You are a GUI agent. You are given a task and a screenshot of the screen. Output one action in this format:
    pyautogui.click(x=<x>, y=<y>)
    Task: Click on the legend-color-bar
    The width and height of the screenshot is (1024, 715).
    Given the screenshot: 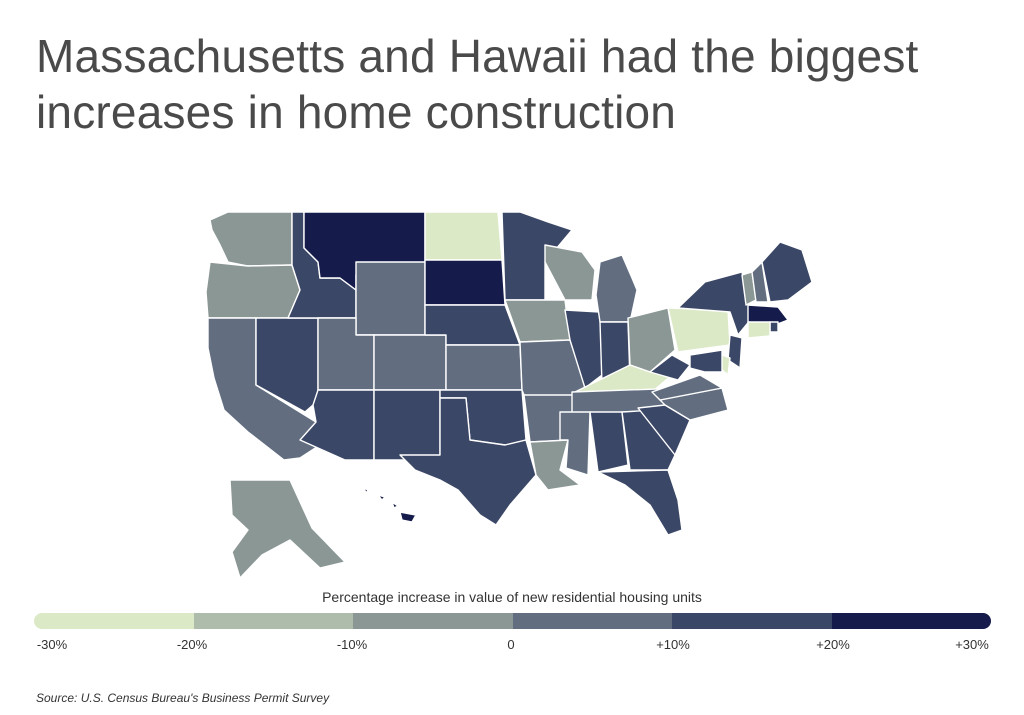 What is the action you would take?
    pyautogui.click(x=512, y=621)
    